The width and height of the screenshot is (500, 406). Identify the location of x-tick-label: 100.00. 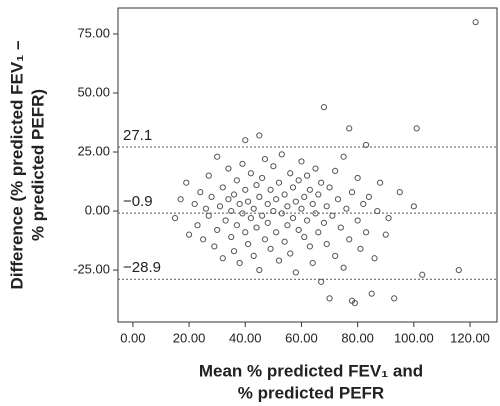
(414, 337).